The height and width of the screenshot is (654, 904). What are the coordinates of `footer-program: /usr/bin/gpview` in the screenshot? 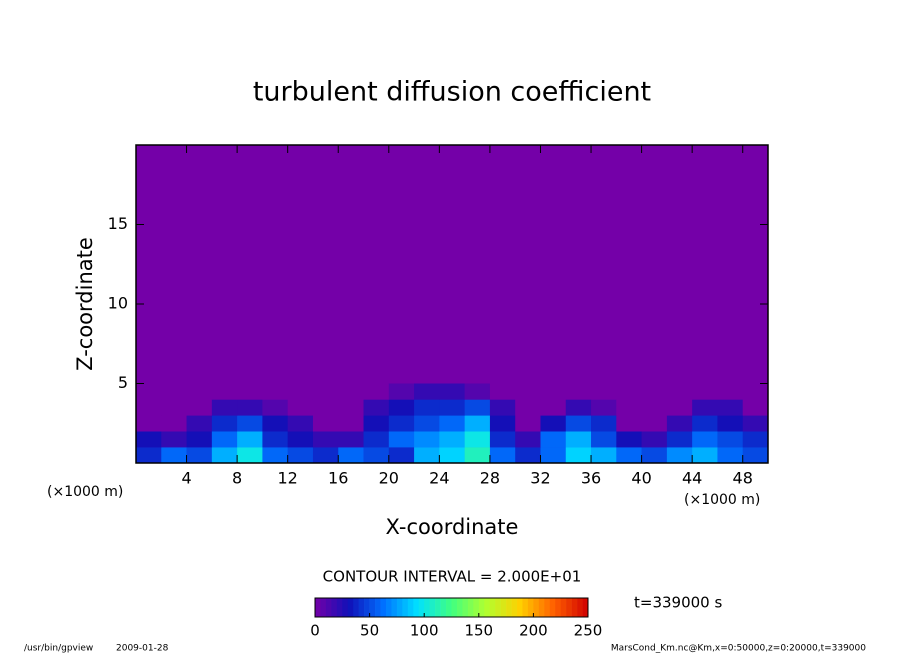 It's located at (58, 649).